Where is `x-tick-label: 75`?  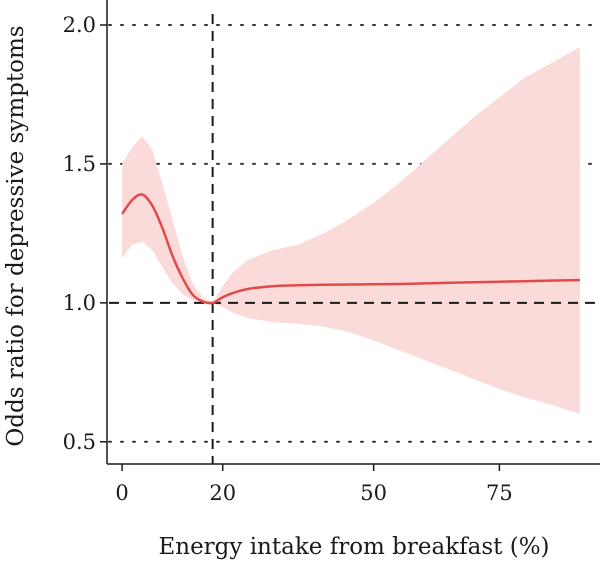 x-tick-label: 75 is located at coordinates (499, 493).